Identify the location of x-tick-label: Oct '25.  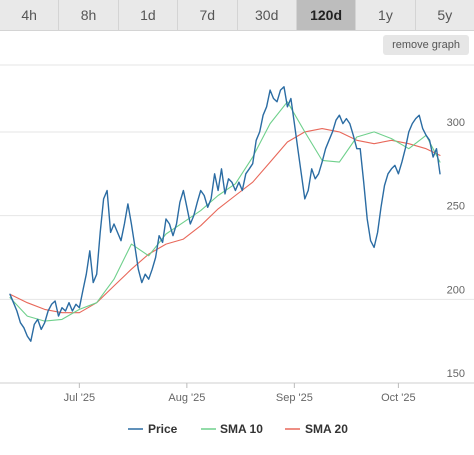
(398, 398).